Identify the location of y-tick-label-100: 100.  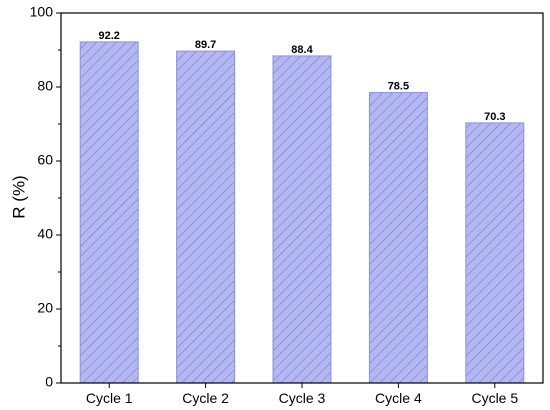
(42, 12).